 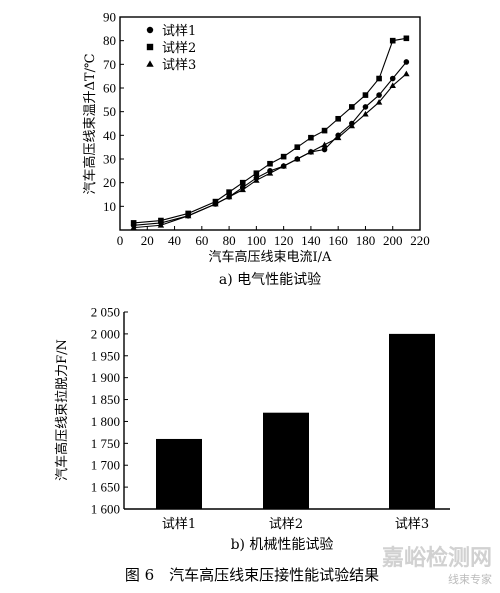 What do you see at coordinates (109, 64) in the screenshot?
I see `y-tick-label: 70` at bounding box center [109, 64].